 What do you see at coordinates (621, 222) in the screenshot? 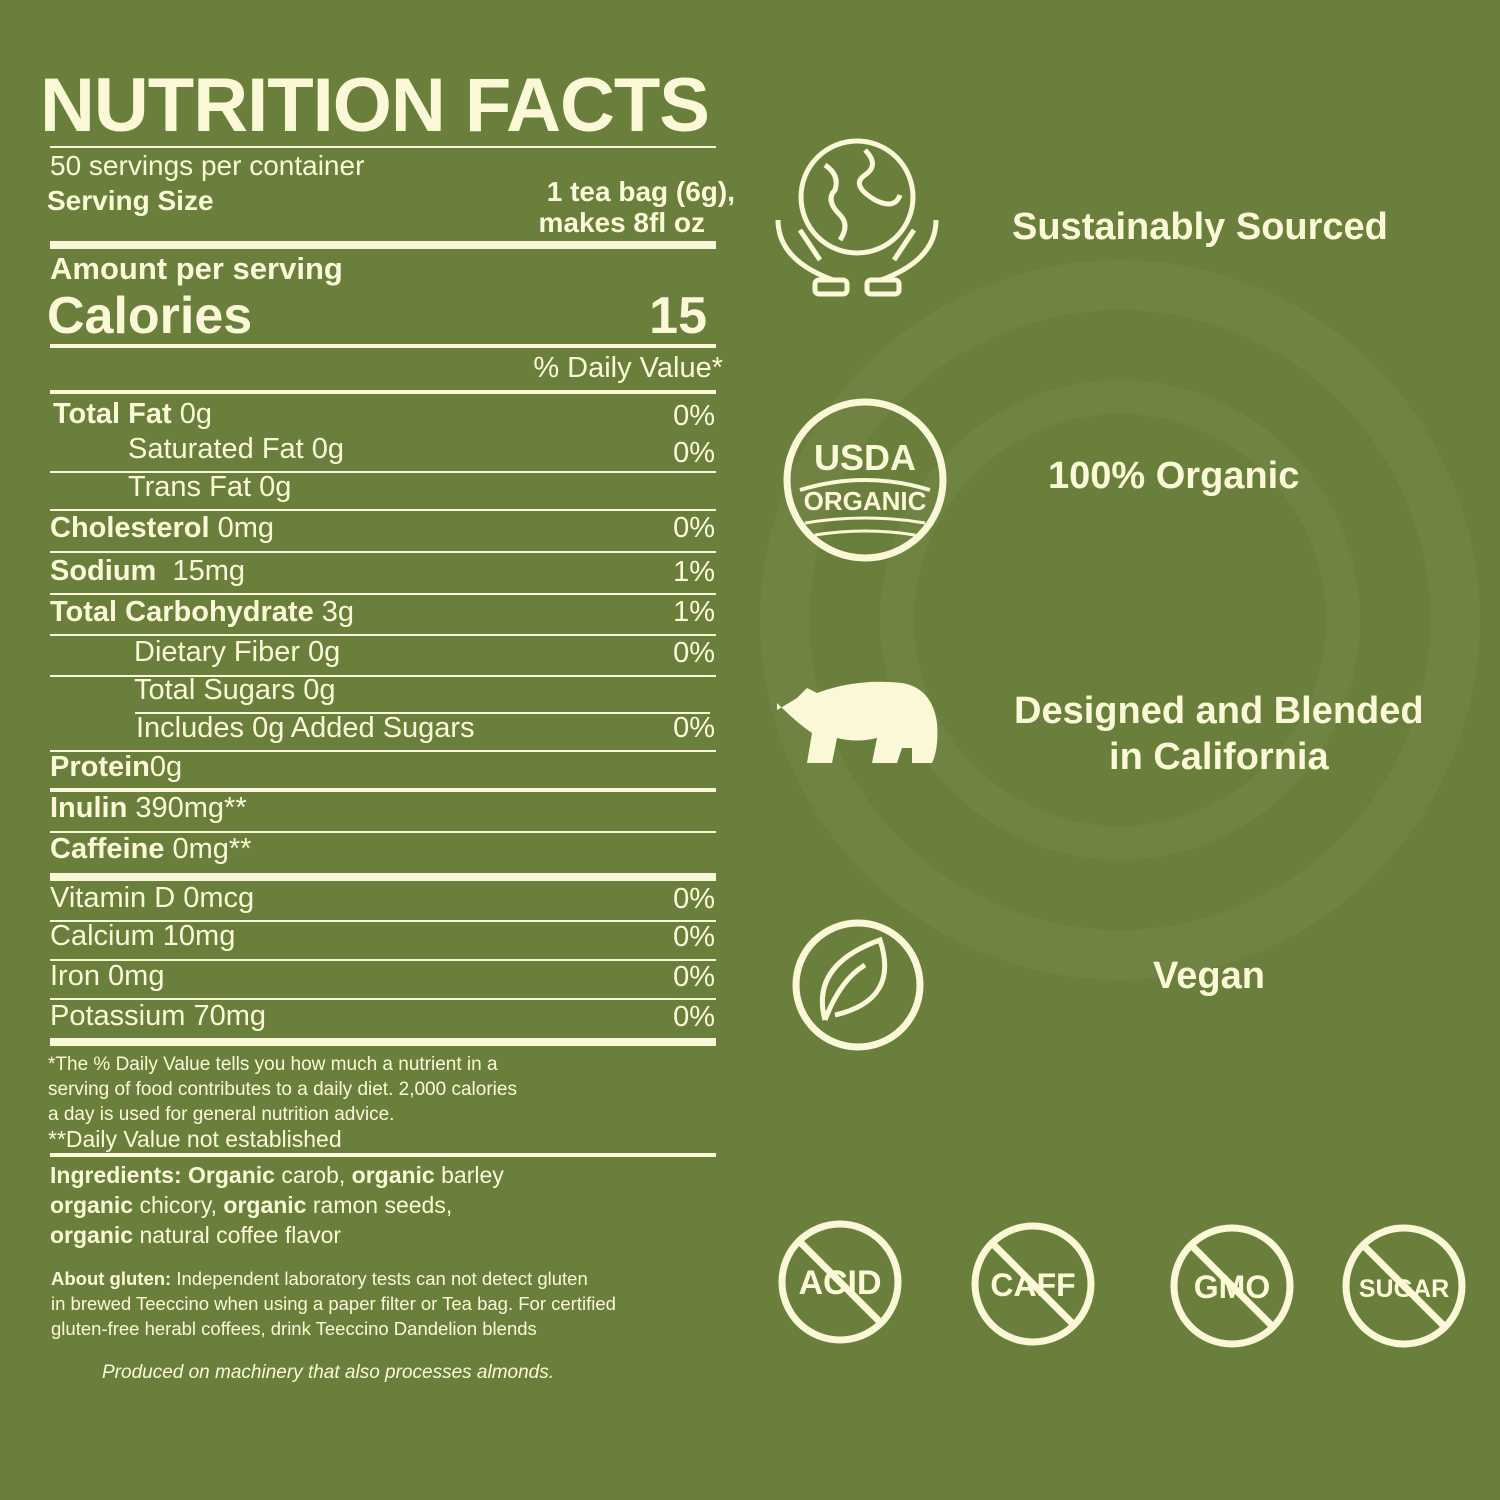
I see `serving-size-value-2: makes 8fl oz` at bounding box center [621, 222].